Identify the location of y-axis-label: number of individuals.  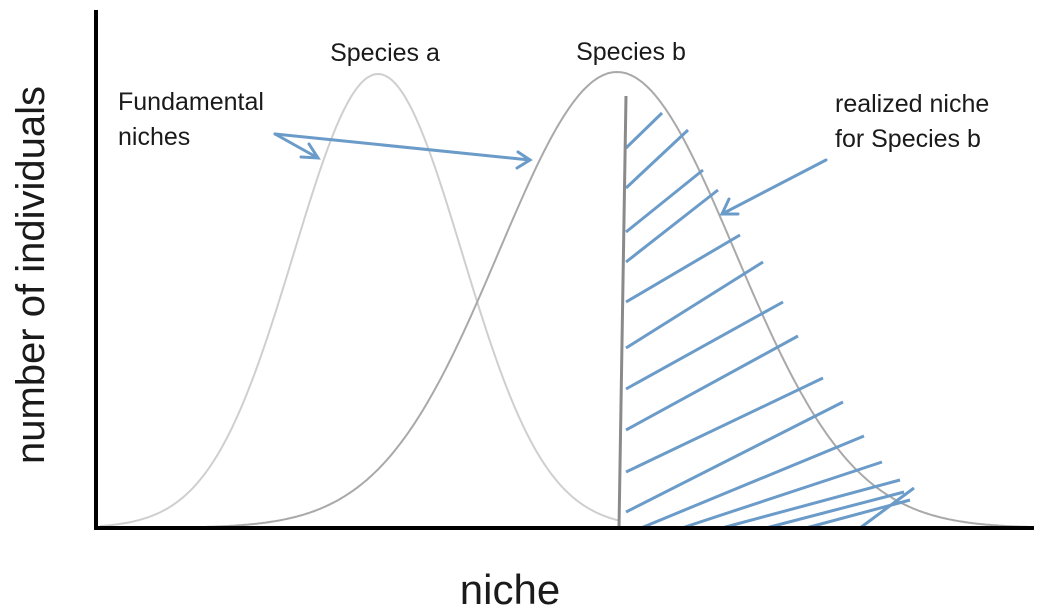
(31, 275).